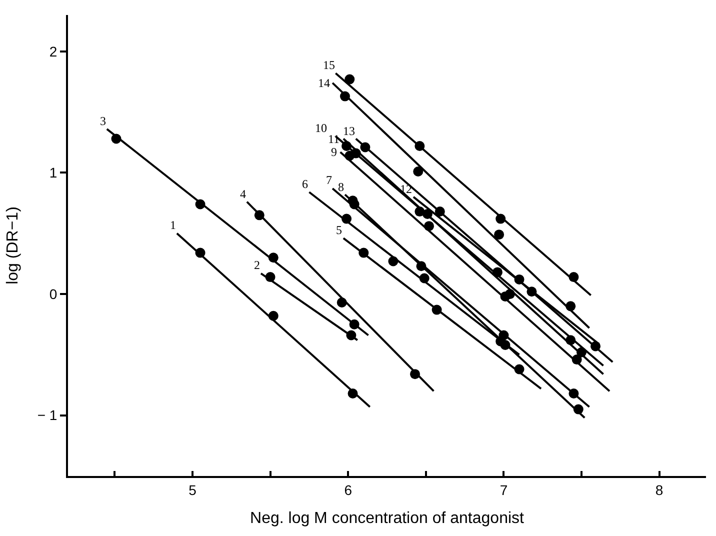 The width and height of the screenshot is (716, 536). Describe the element at coordinates (53, 51) in the screenshot. I see `y-tick-label: 2` at that location.